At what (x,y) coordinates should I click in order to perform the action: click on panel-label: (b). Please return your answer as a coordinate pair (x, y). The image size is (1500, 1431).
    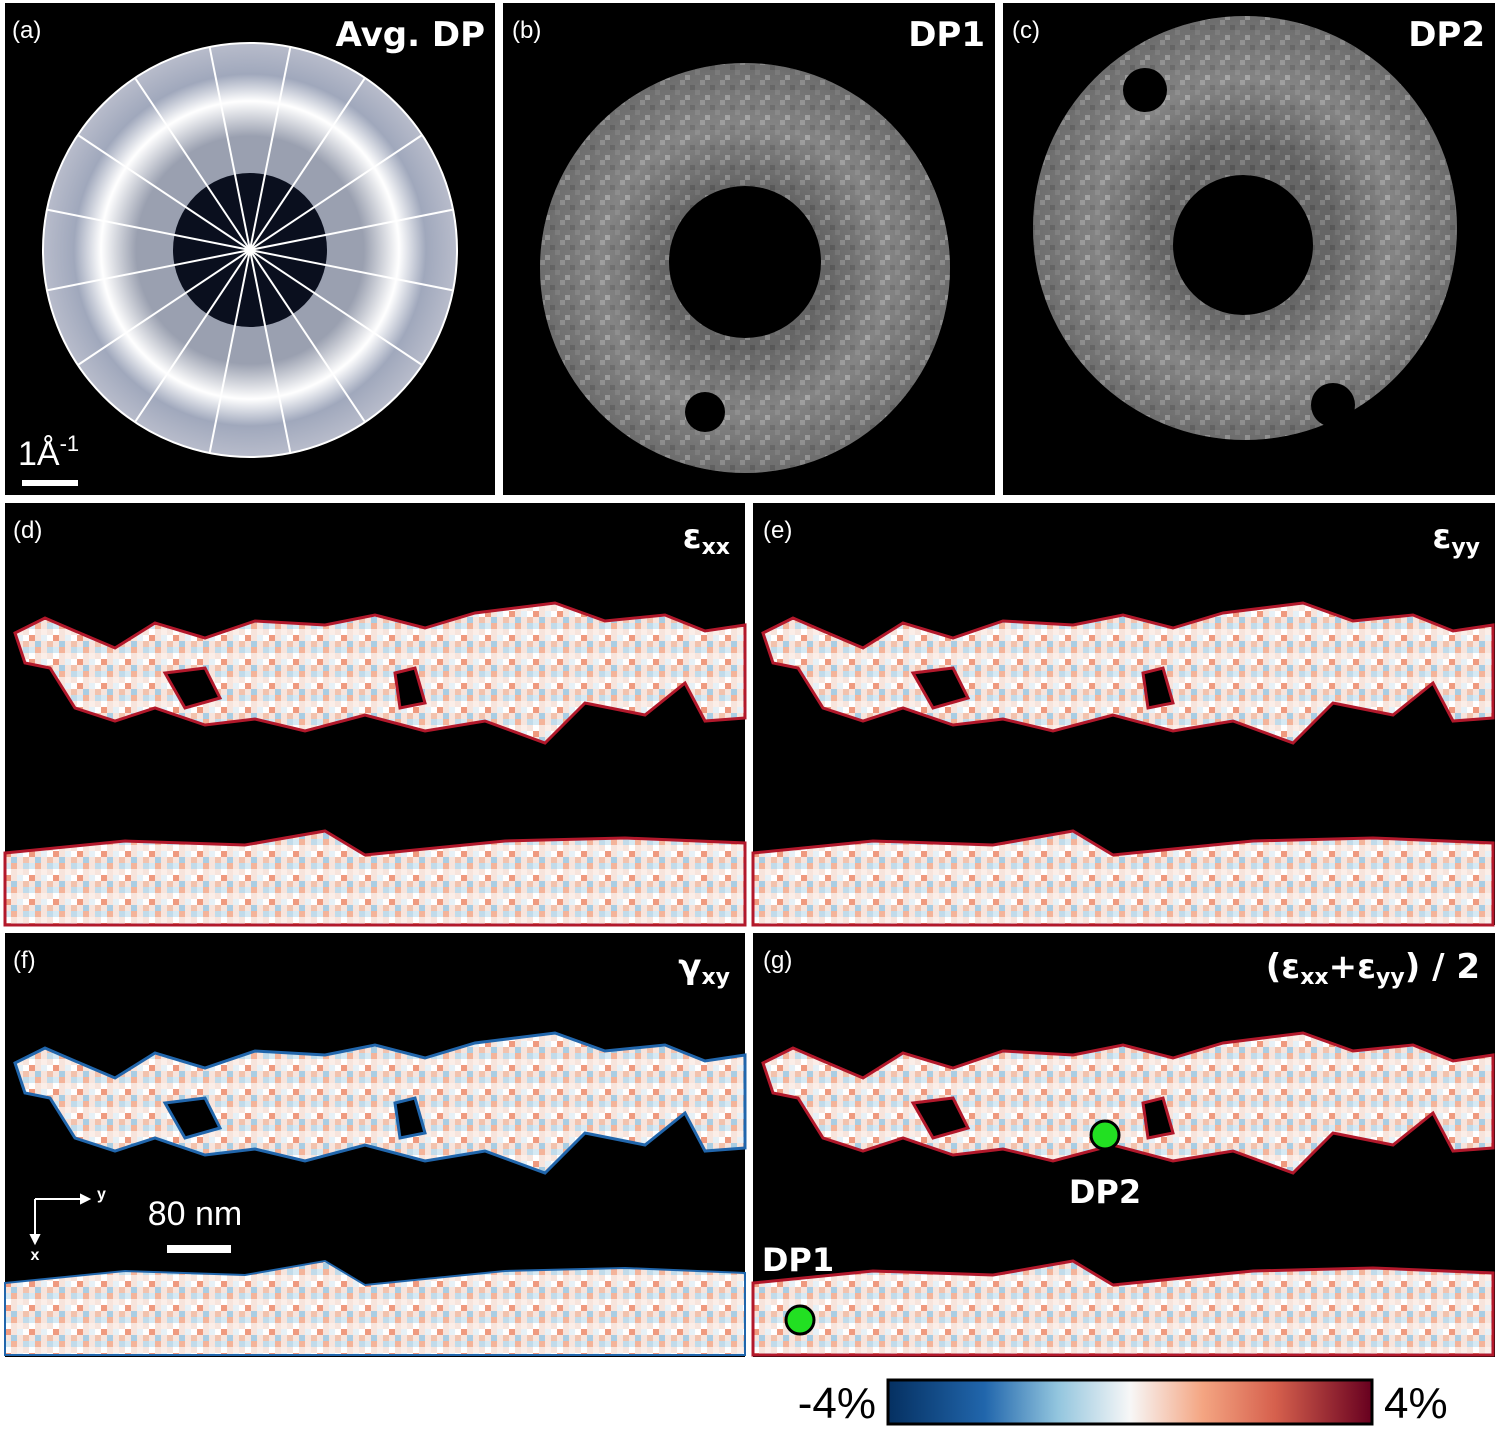
    Looking at the image, I should click on (526, 30).